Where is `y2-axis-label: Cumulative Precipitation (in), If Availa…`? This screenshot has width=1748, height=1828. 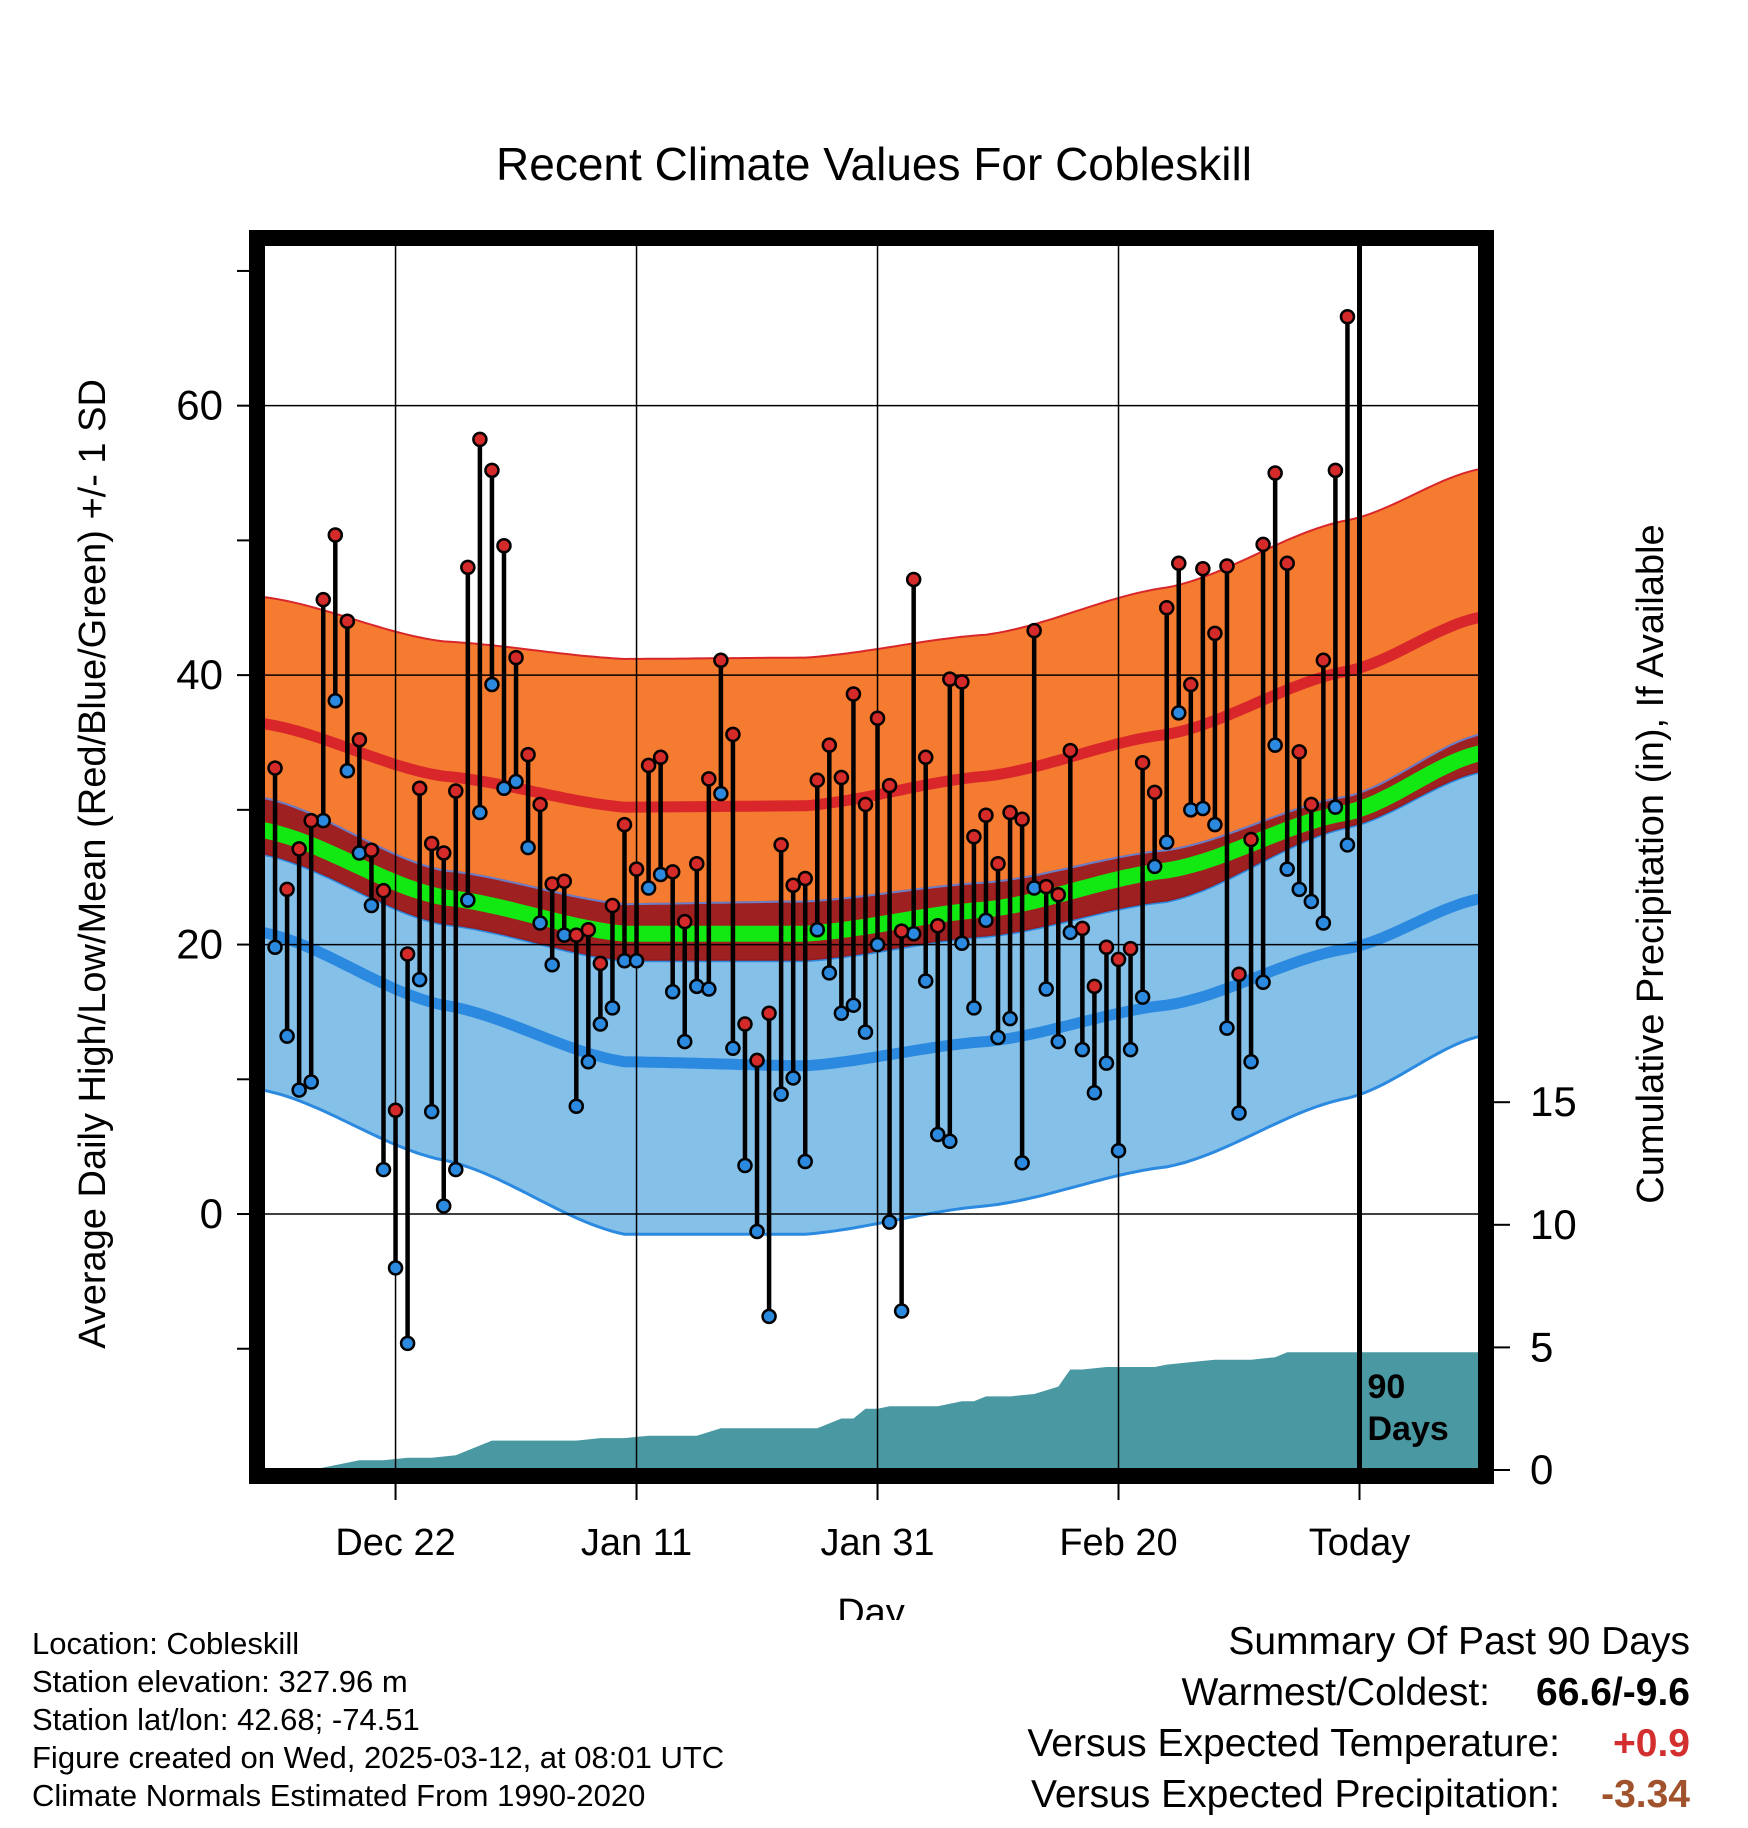 y2-axis-label: Cumulative Precipitation (in), If Availa… is located at coordinates (1651, 863).